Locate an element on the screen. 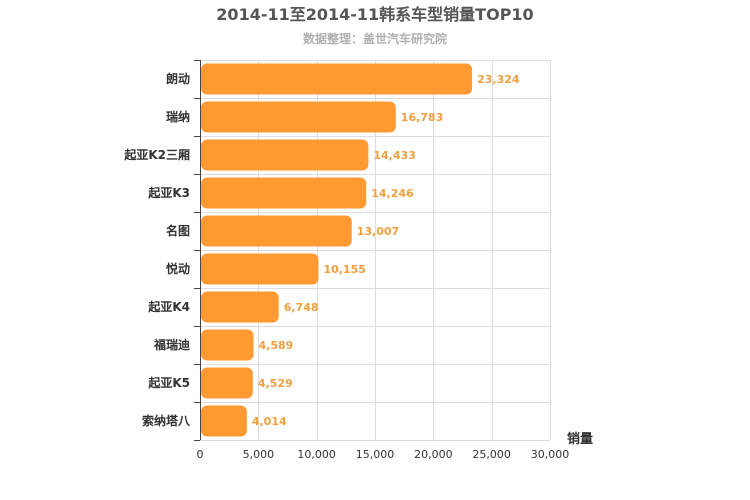 This screenshot has height=500, width=750. data-label: 13,007 is located at coordinates (378, 231).